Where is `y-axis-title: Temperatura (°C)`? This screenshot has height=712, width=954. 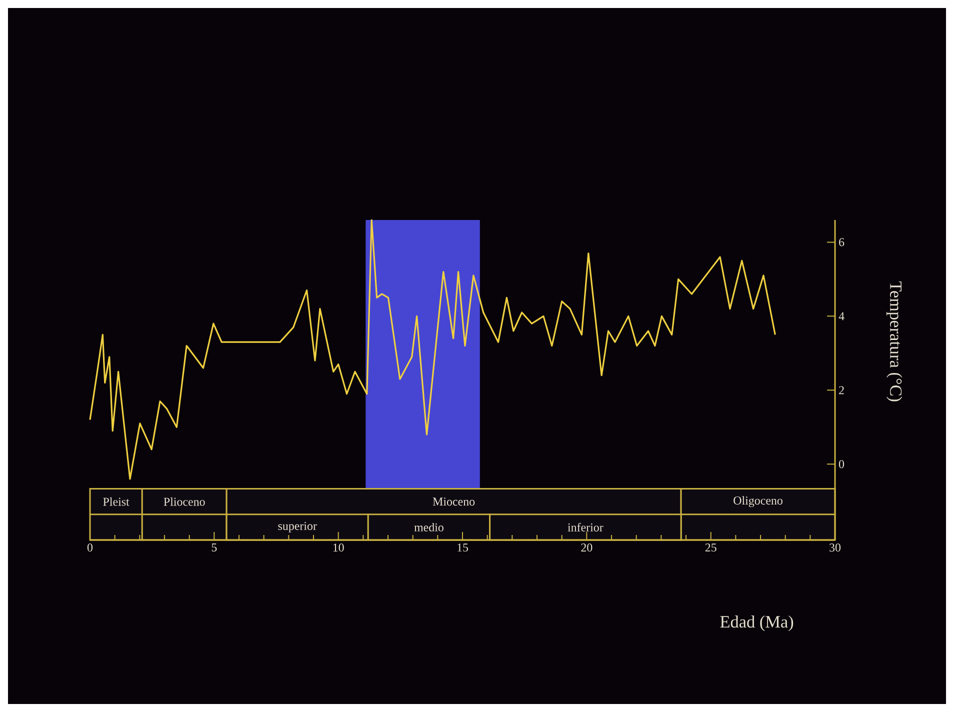
y-axis-title: Temperatura (°C) is located at coordinates (894, 341).